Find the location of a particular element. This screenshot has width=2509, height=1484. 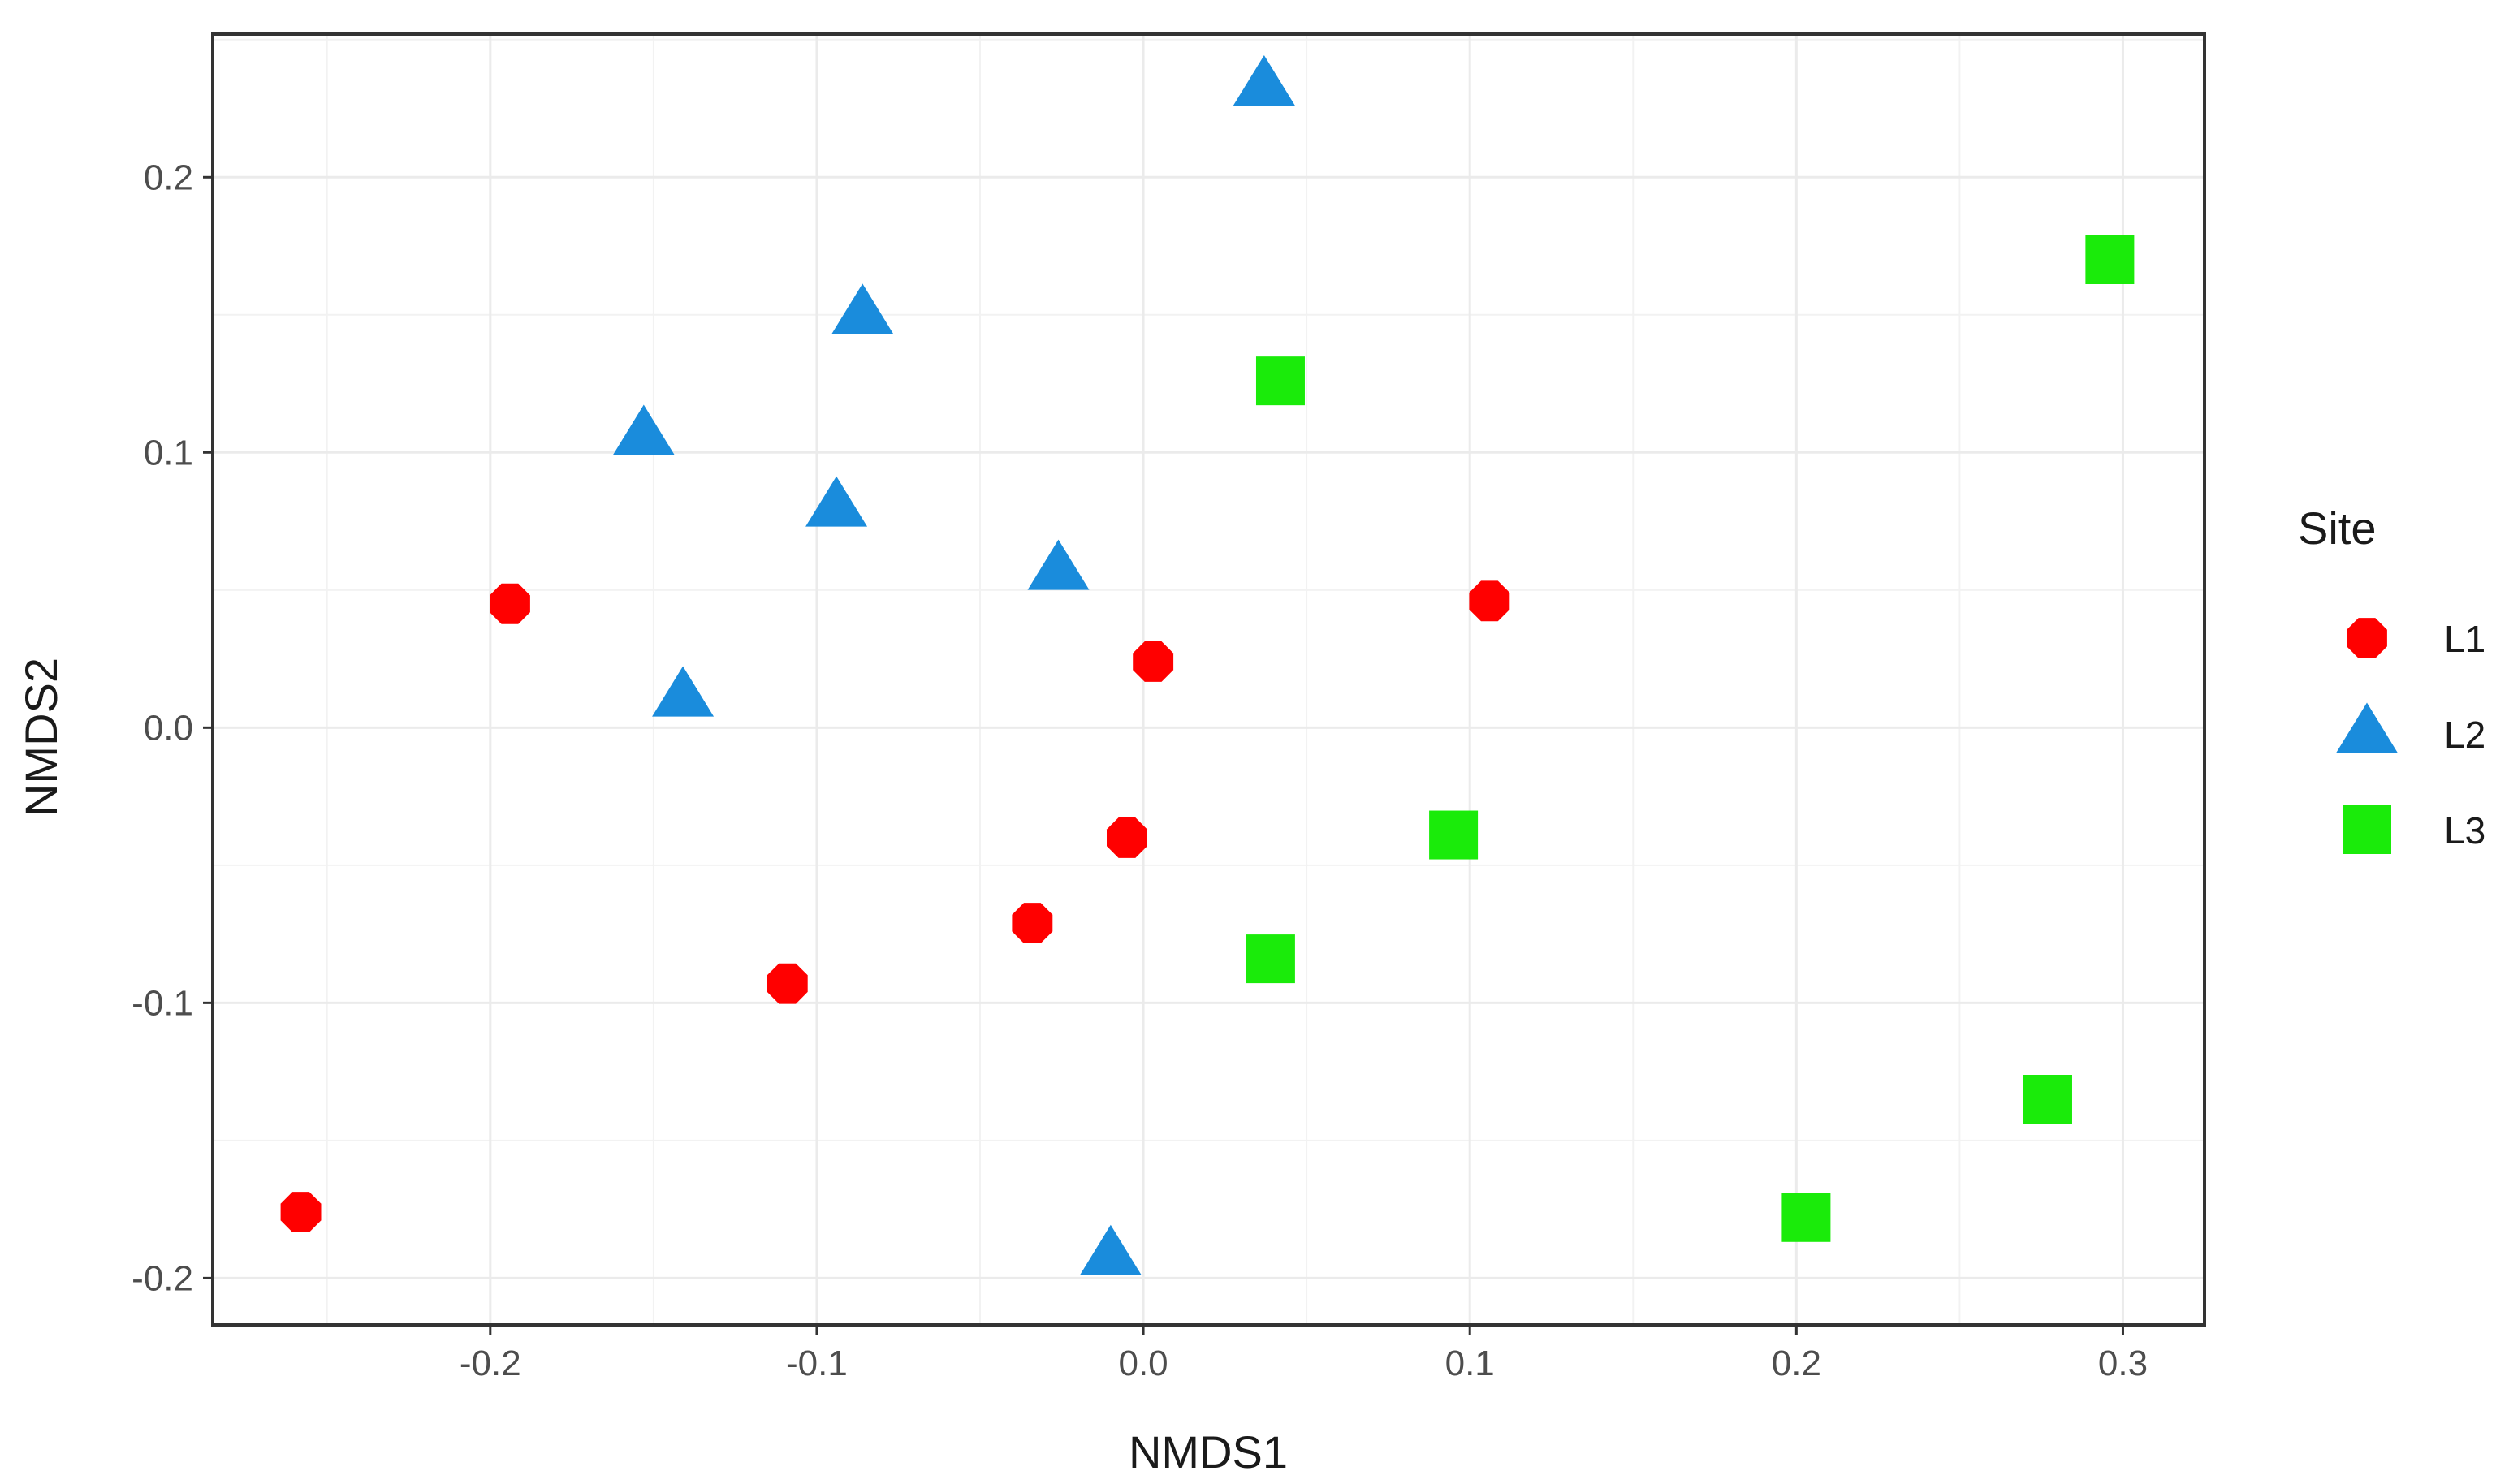

x-tick-label: 0.3 is located at coordinates (2123, 1363).